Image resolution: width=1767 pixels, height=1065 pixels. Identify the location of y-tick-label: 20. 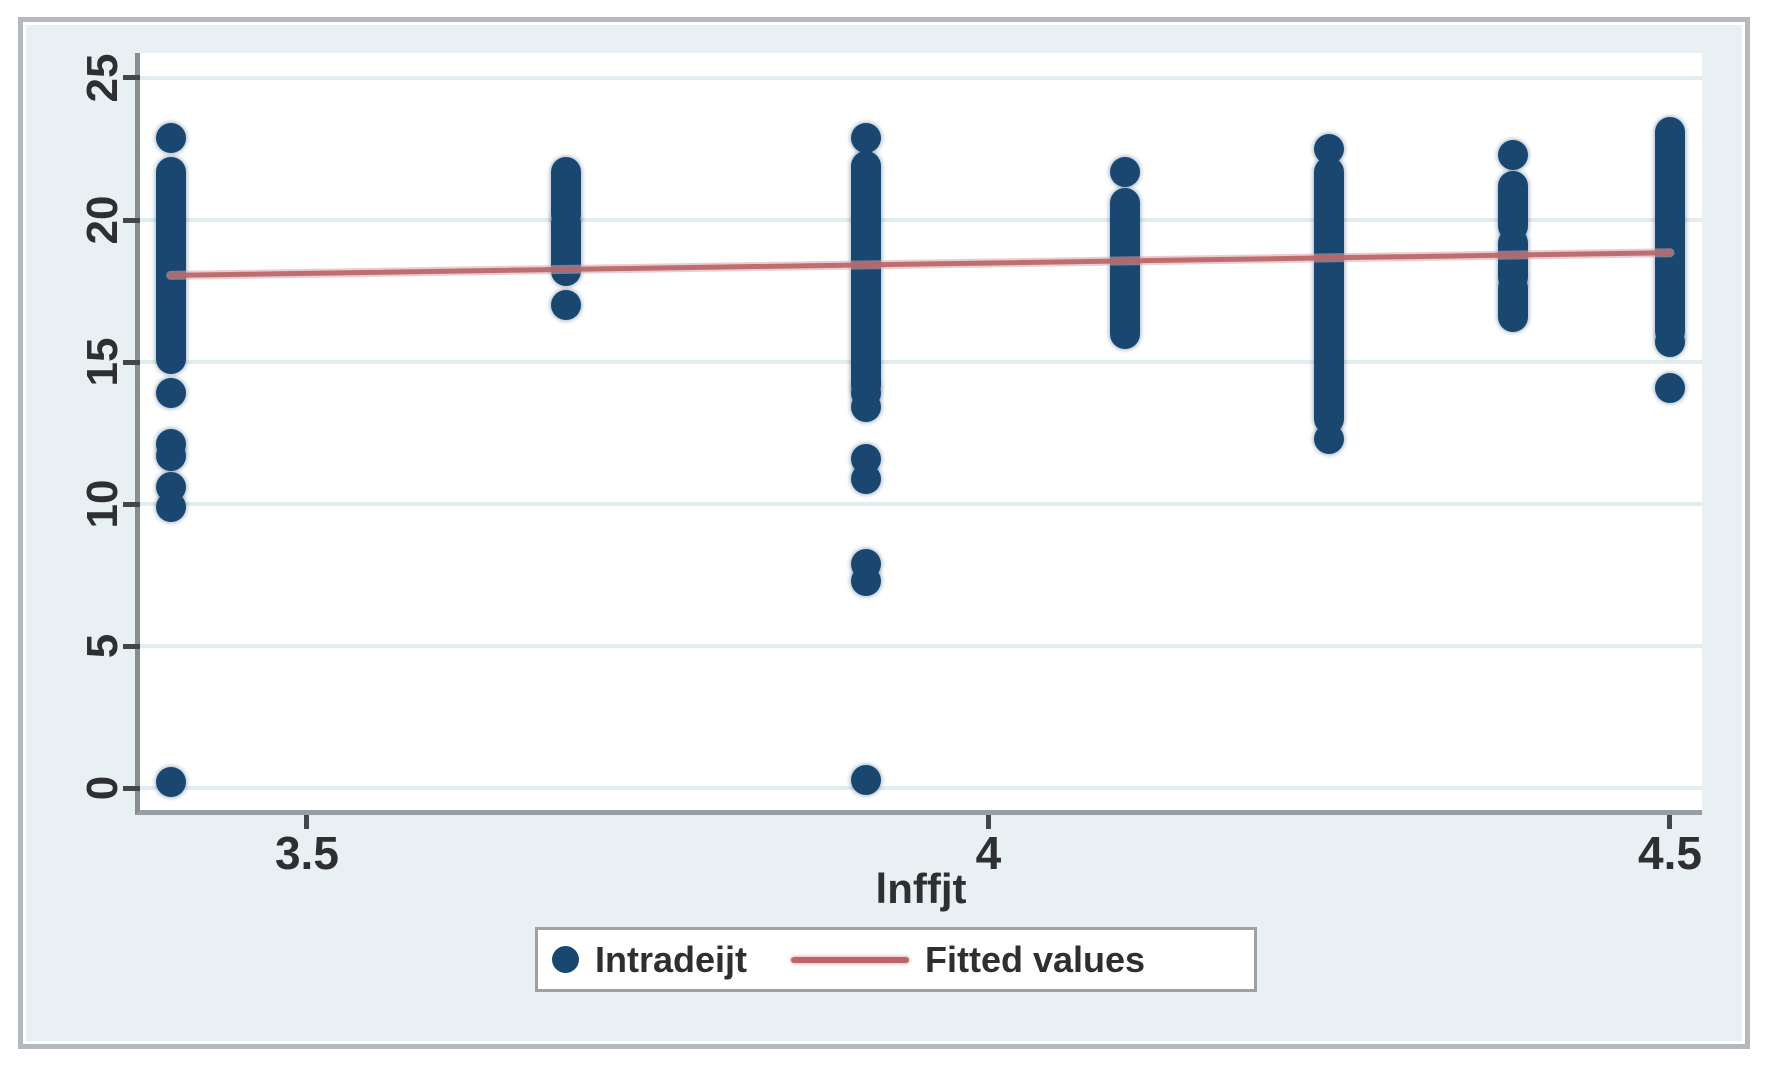
(102, 220).